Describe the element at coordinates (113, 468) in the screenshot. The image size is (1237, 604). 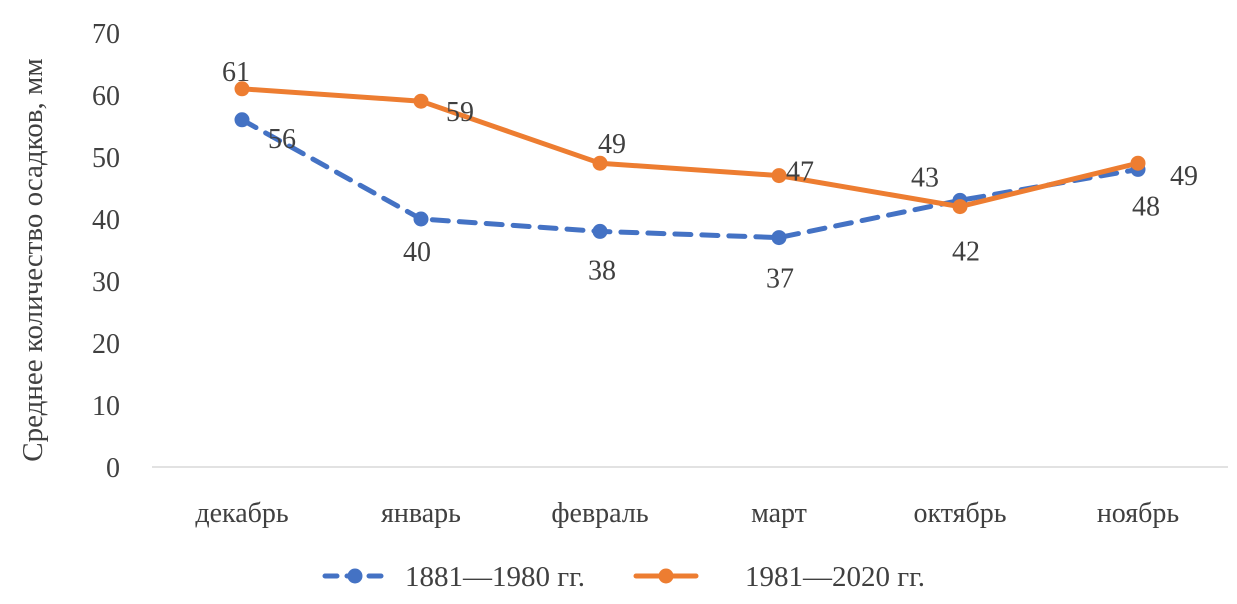
I see `y-tick-label: 0` at that location.